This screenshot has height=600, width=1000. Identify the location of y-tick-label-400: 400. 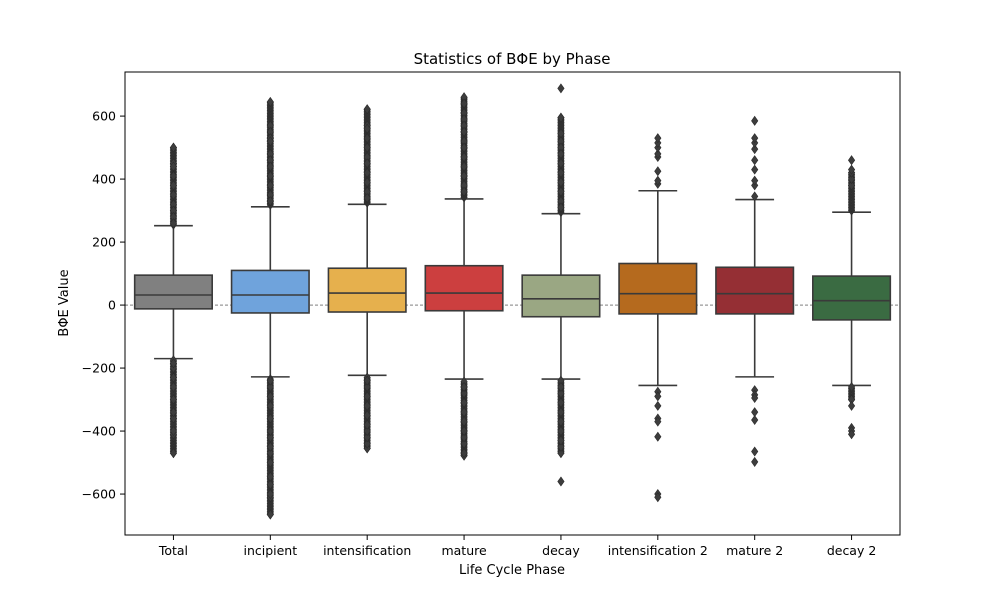
(104, 179).